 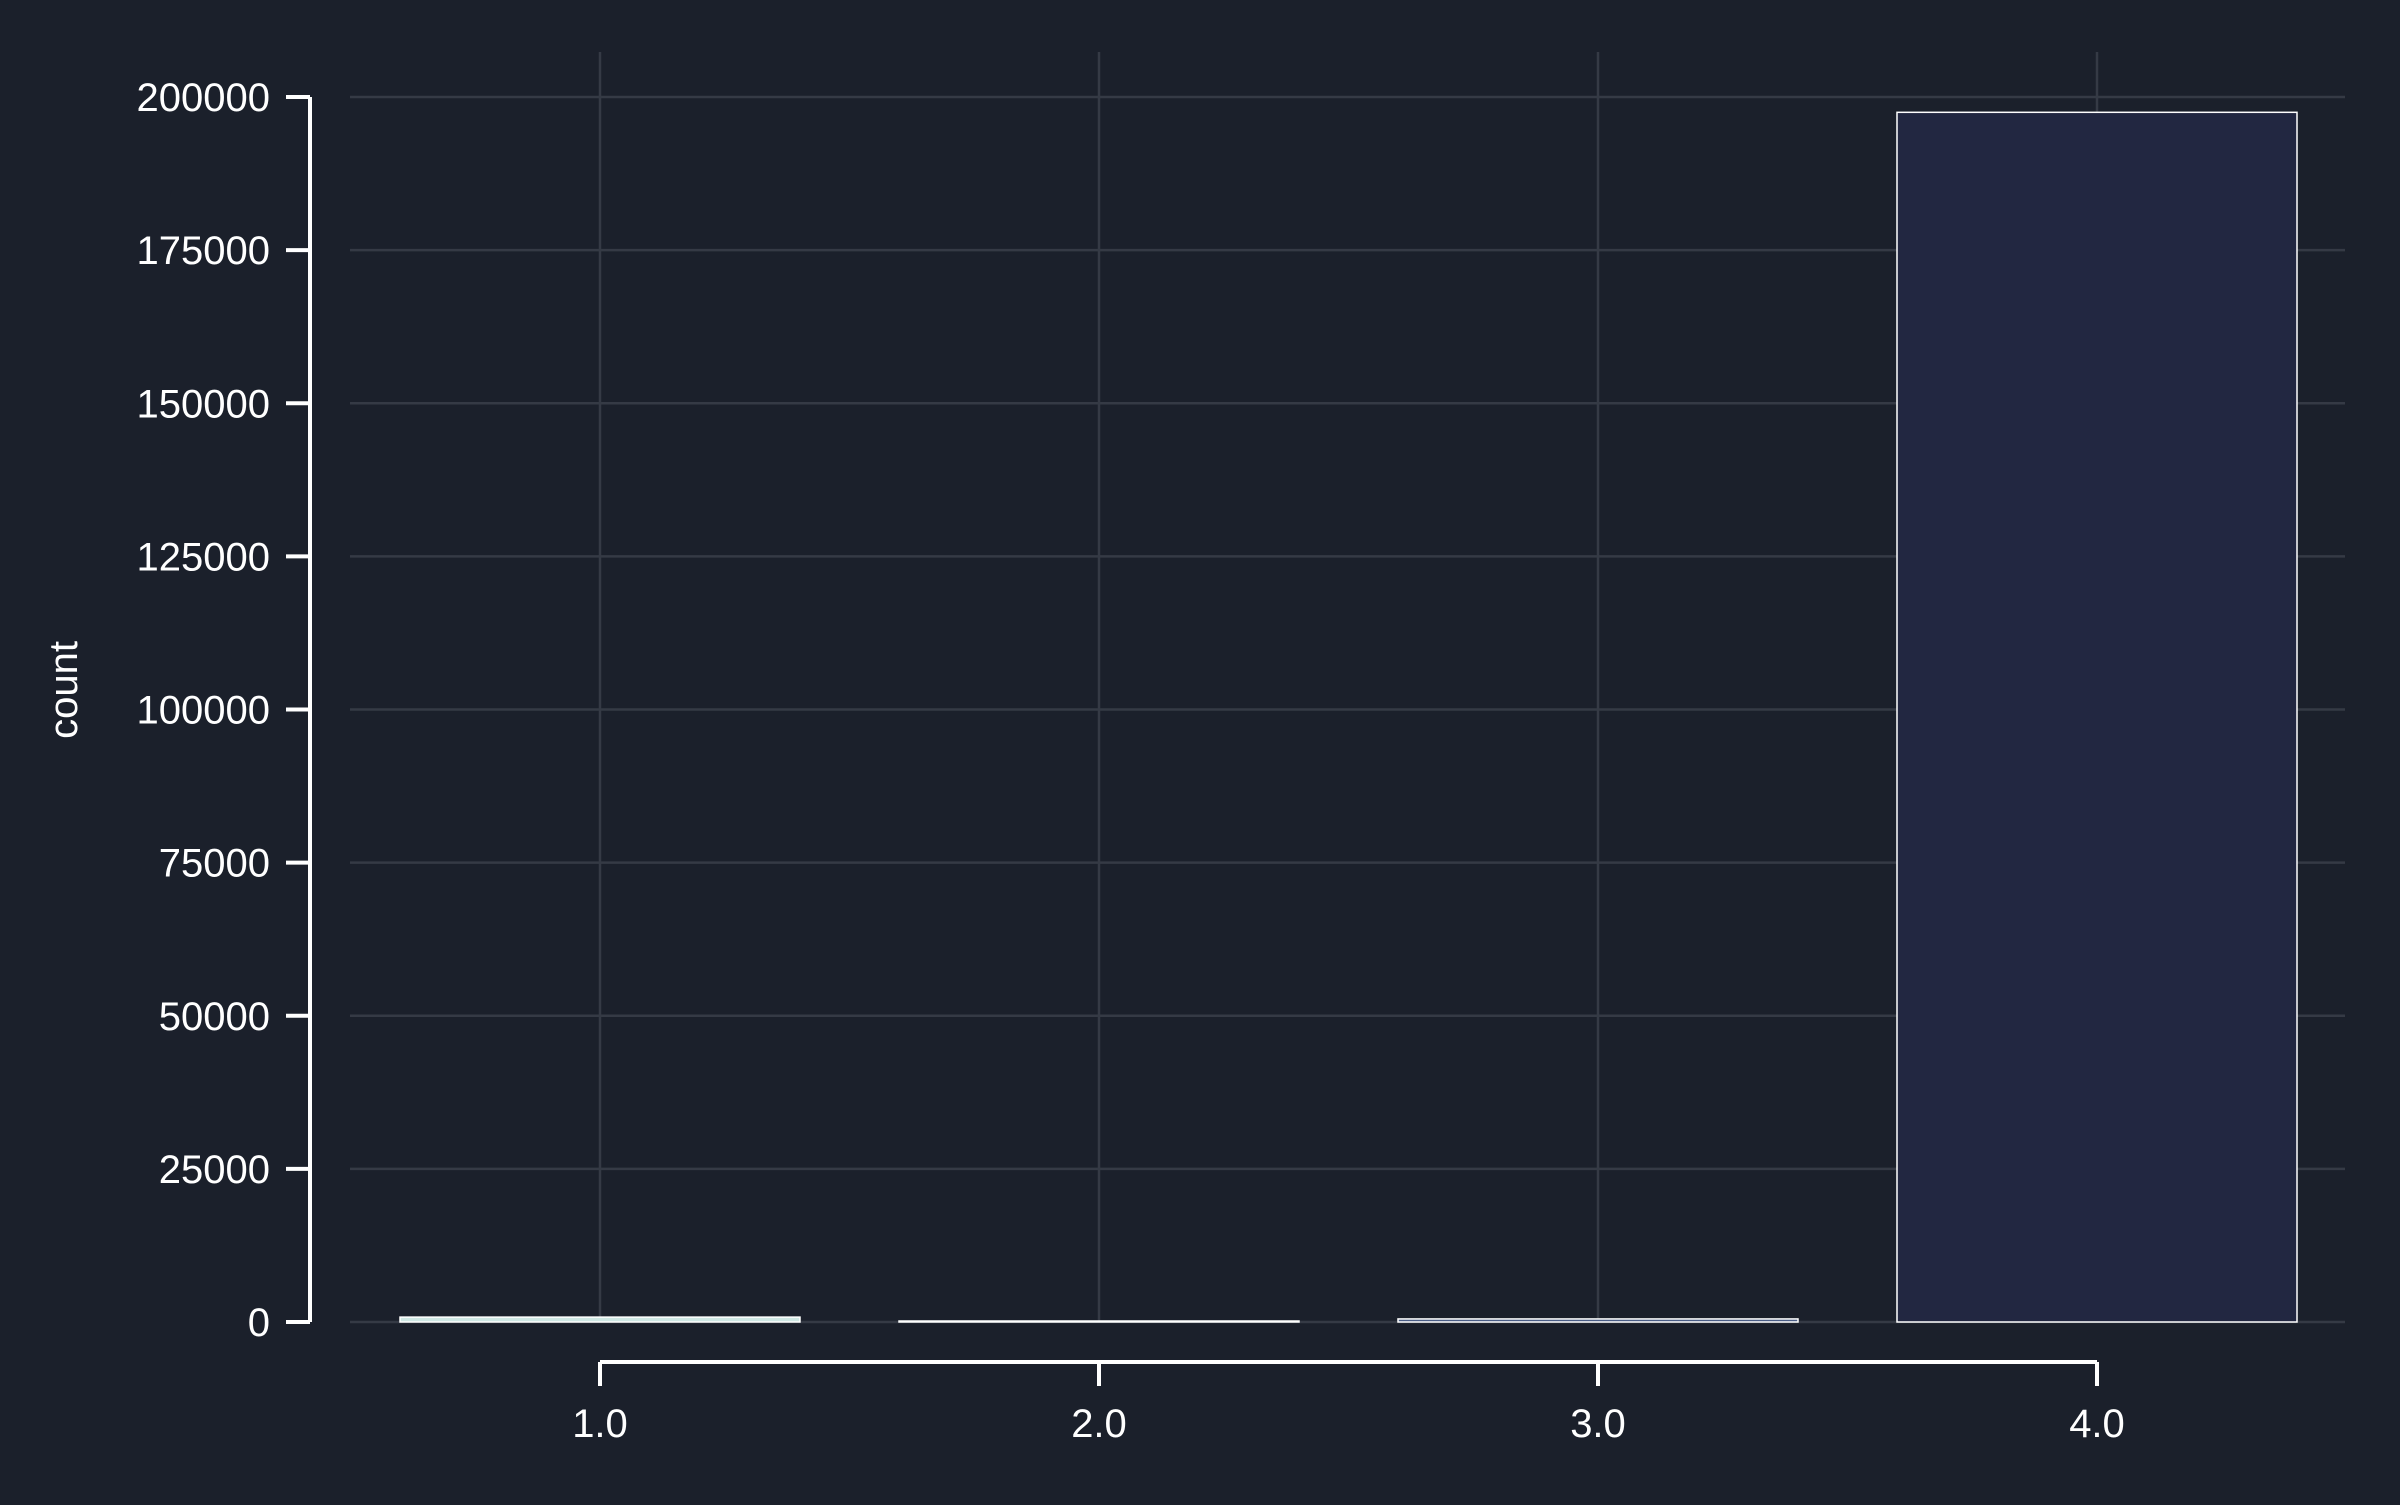 I want to click on labels: count, so click(x=64, y=690).